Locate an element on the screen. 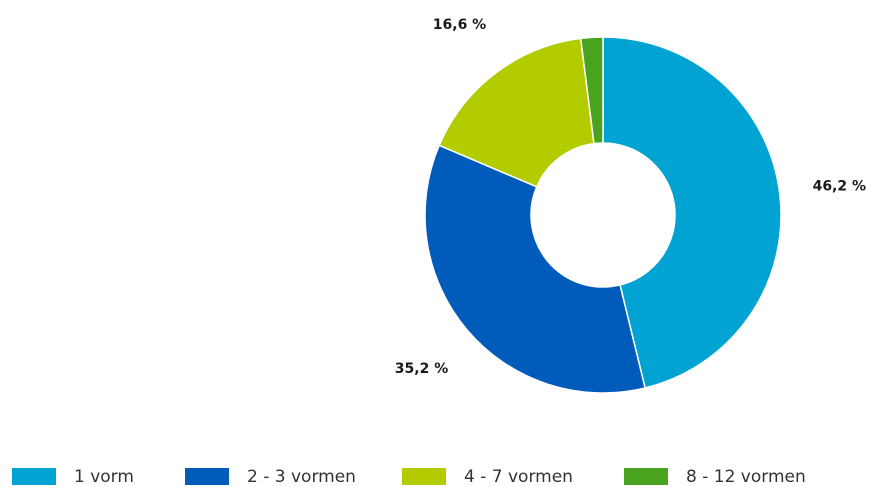 This screenshot has width=874, height=487. legend-label: 8 - 12 vormen is located at coordinates (746, 477).